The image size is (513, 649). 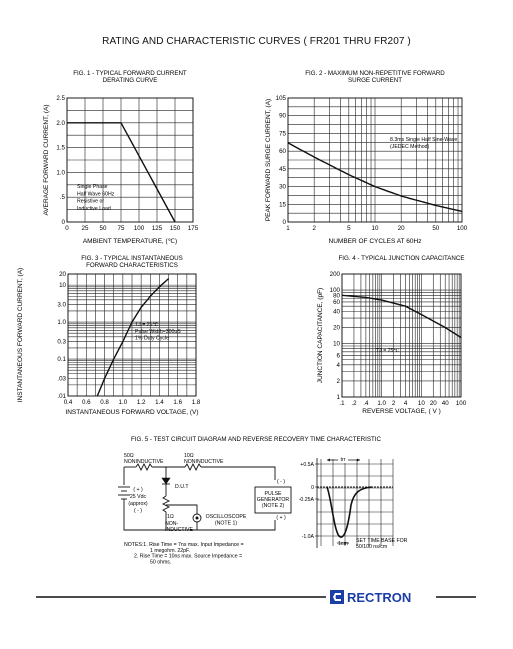 I want to click on fig3-note: 1% Duty Cycle, so click(x=152, y=339).